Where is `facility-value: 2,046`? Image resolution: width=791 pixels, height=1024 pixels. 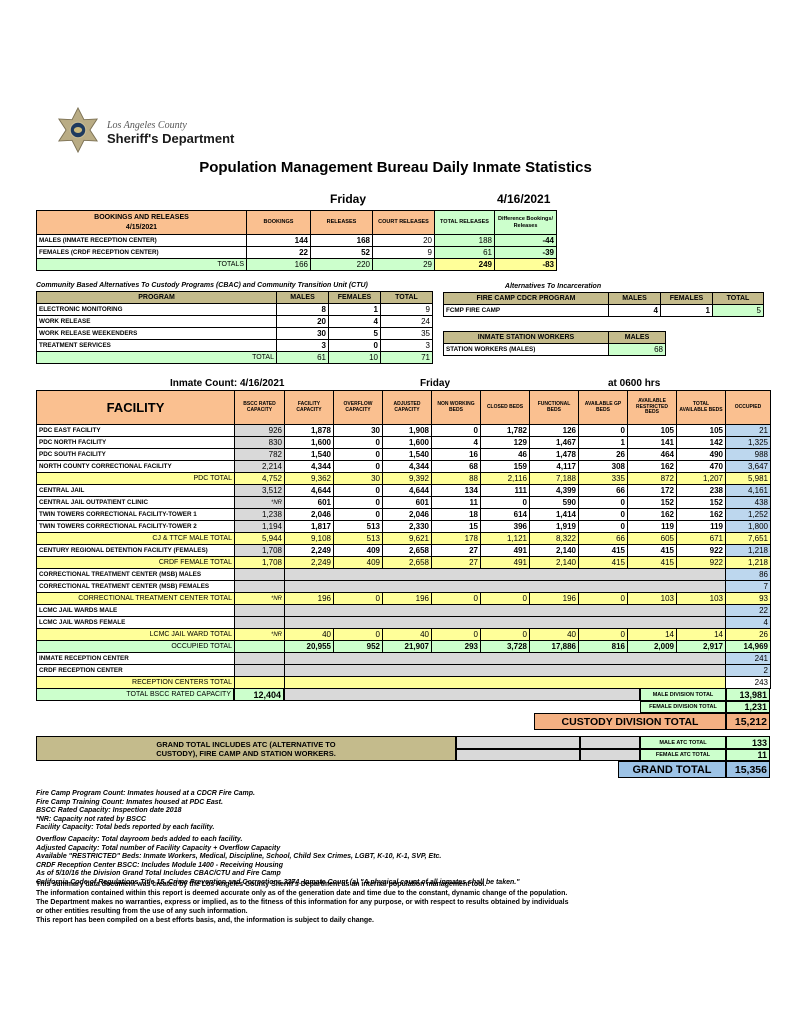 facility-value: 2,046 is located at coordinates (309, 514).